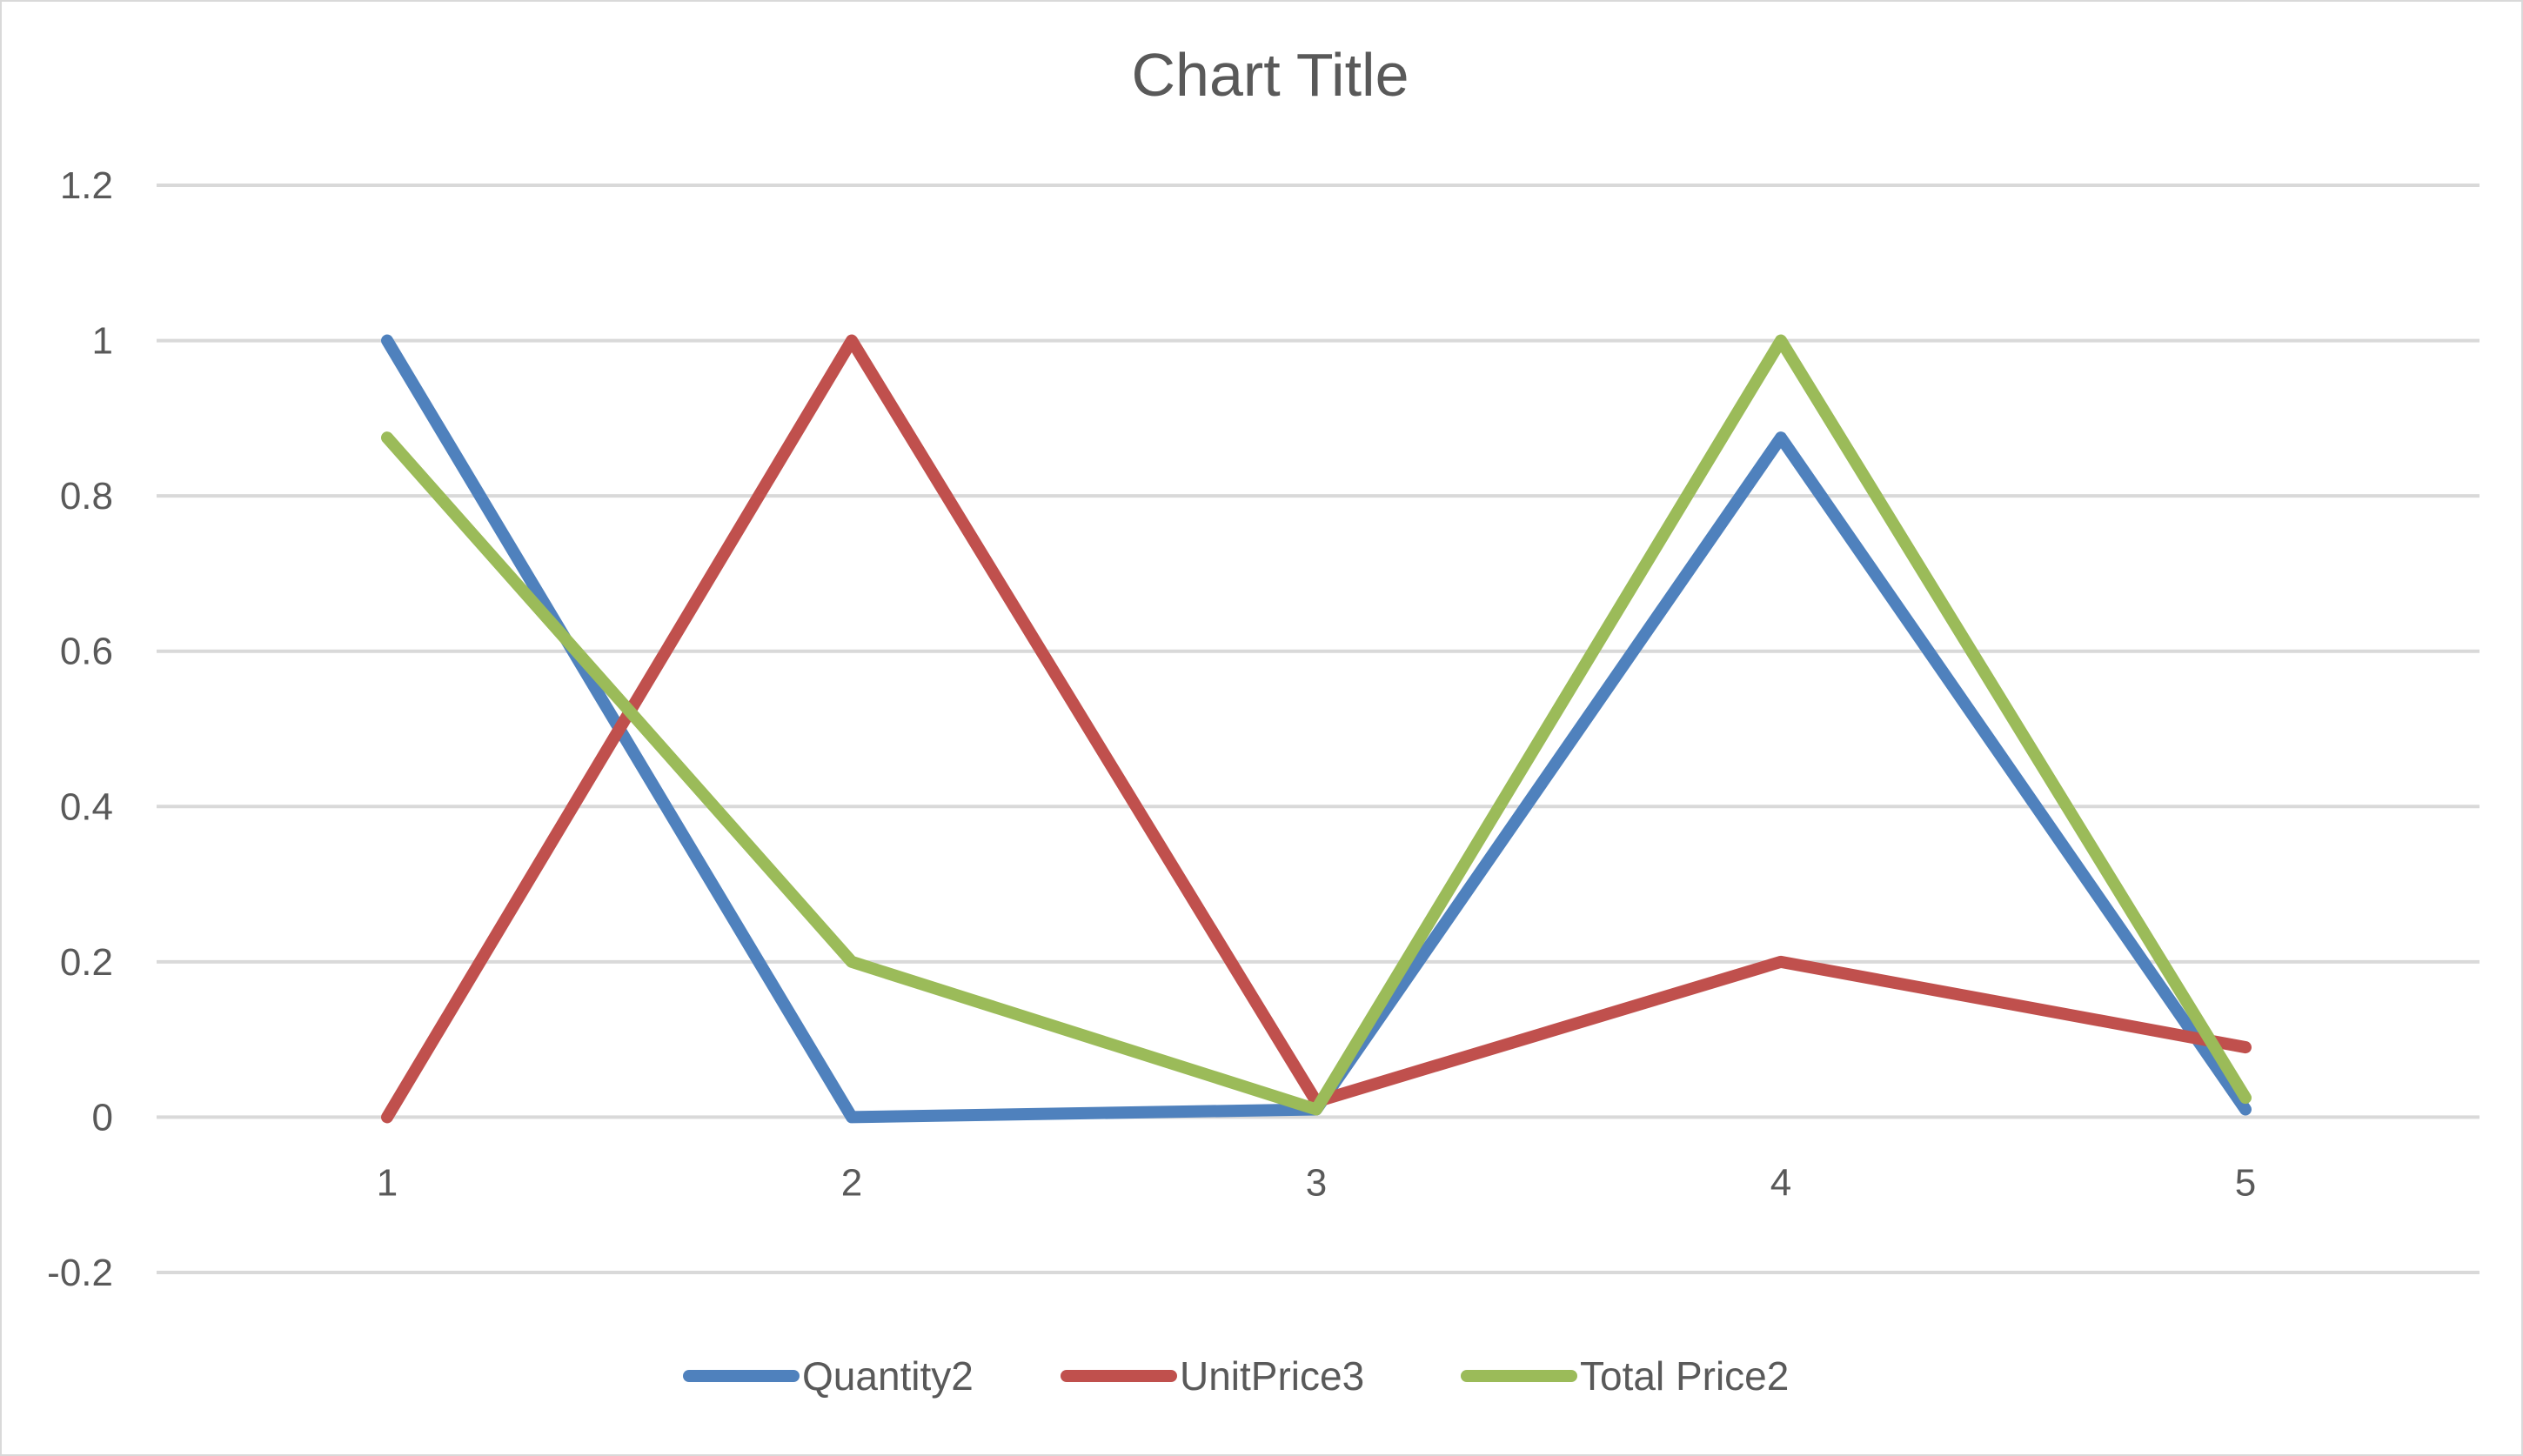 The image size is (2523, 1456). I want to click on legend-label: Quantity2, so click(888, 1376).